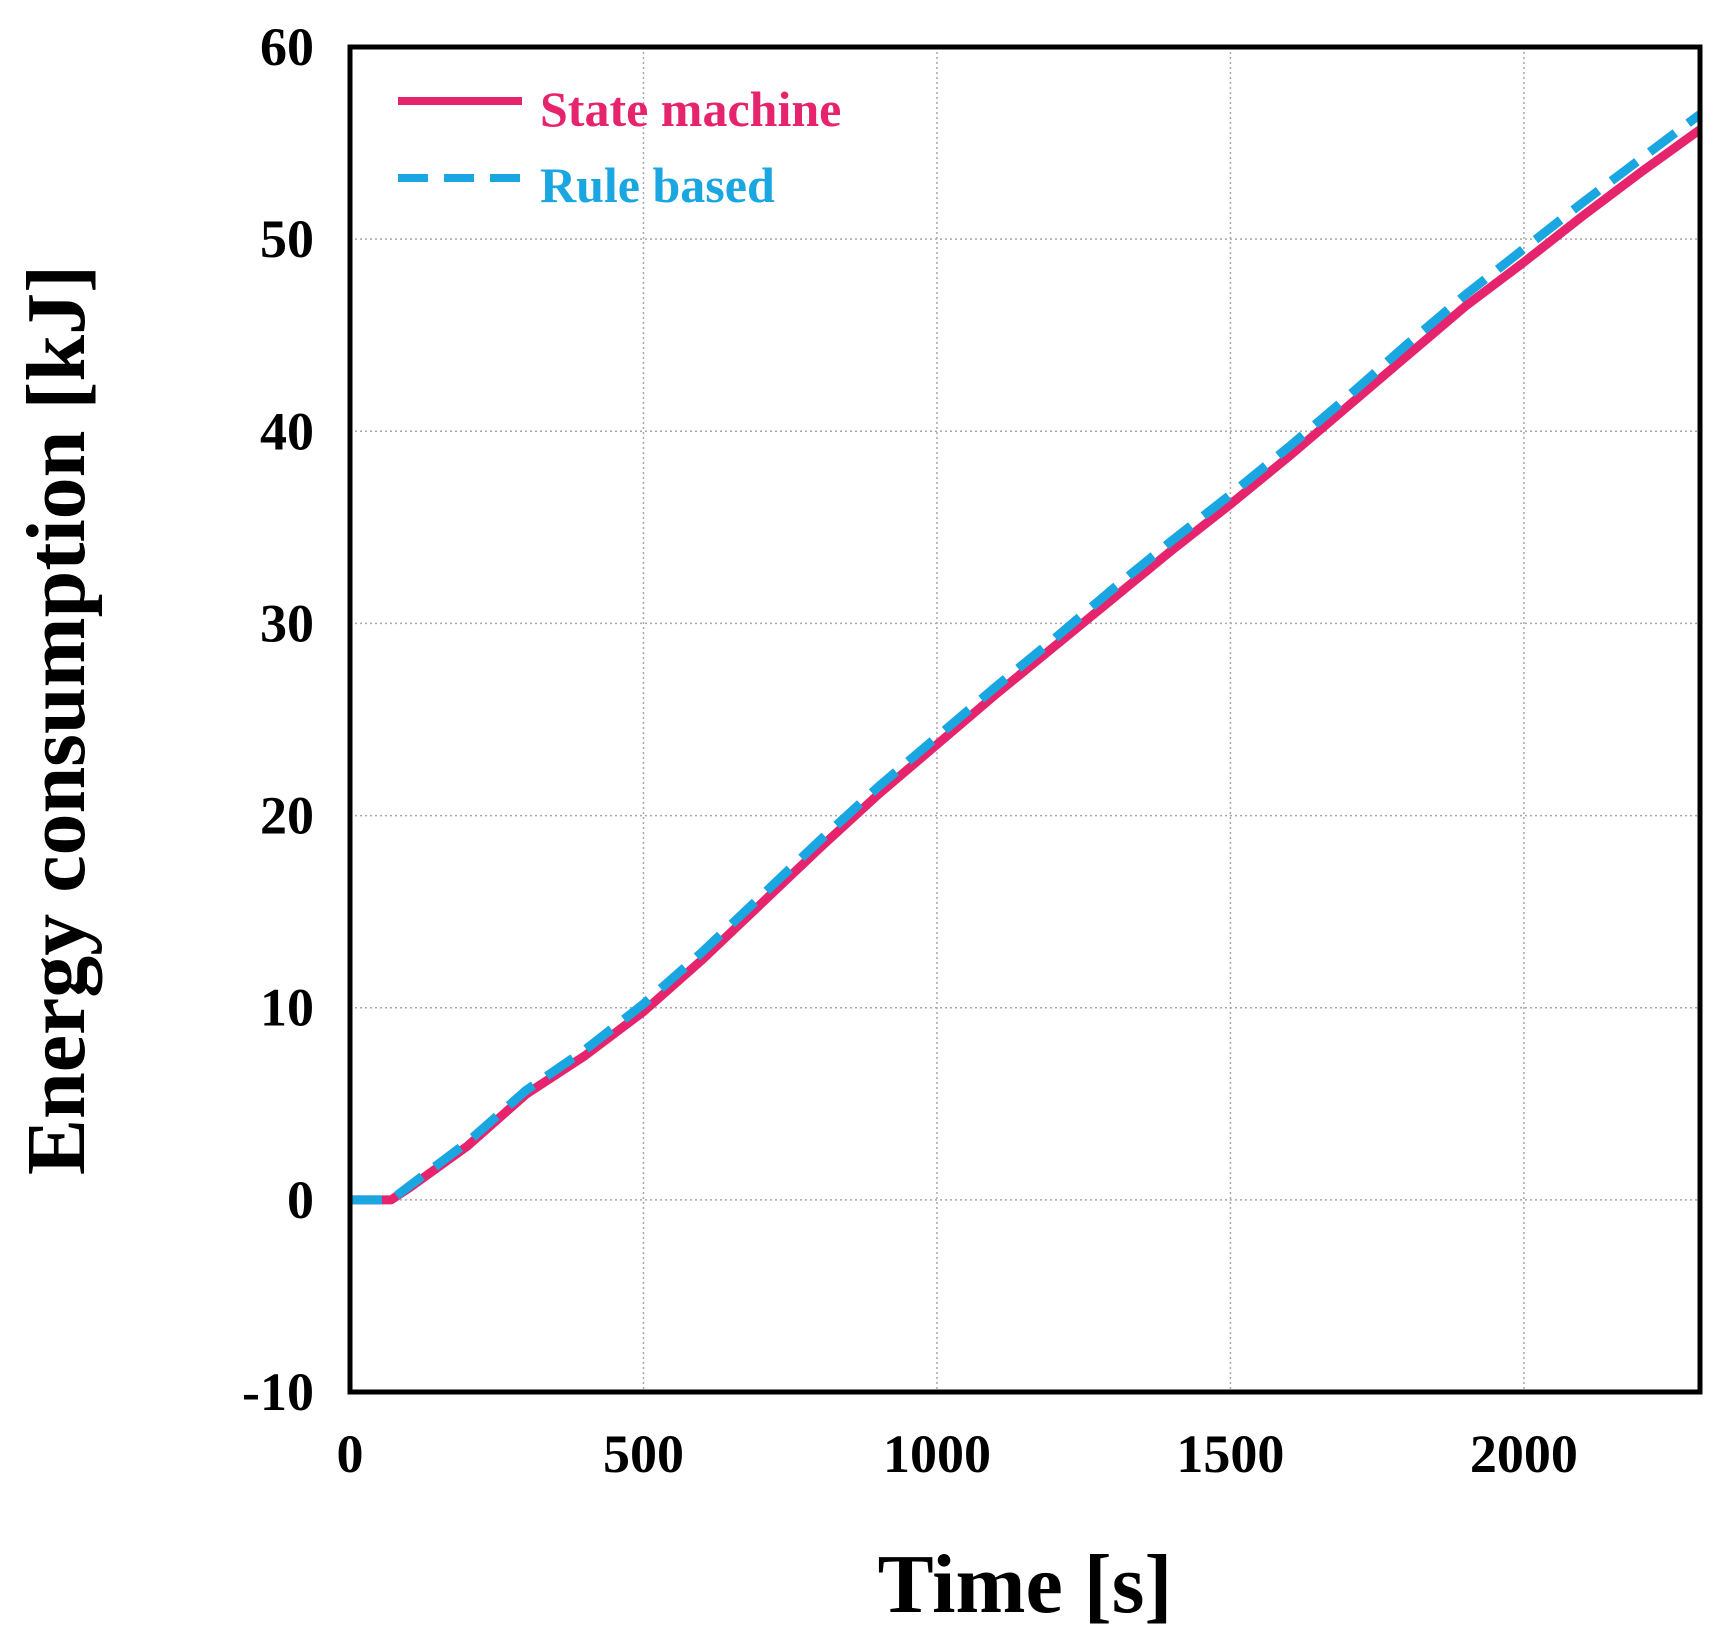  Describe the element at coordinates (937, 1454) in the screenshot. I see `x-tick-label: 1000` at that location.